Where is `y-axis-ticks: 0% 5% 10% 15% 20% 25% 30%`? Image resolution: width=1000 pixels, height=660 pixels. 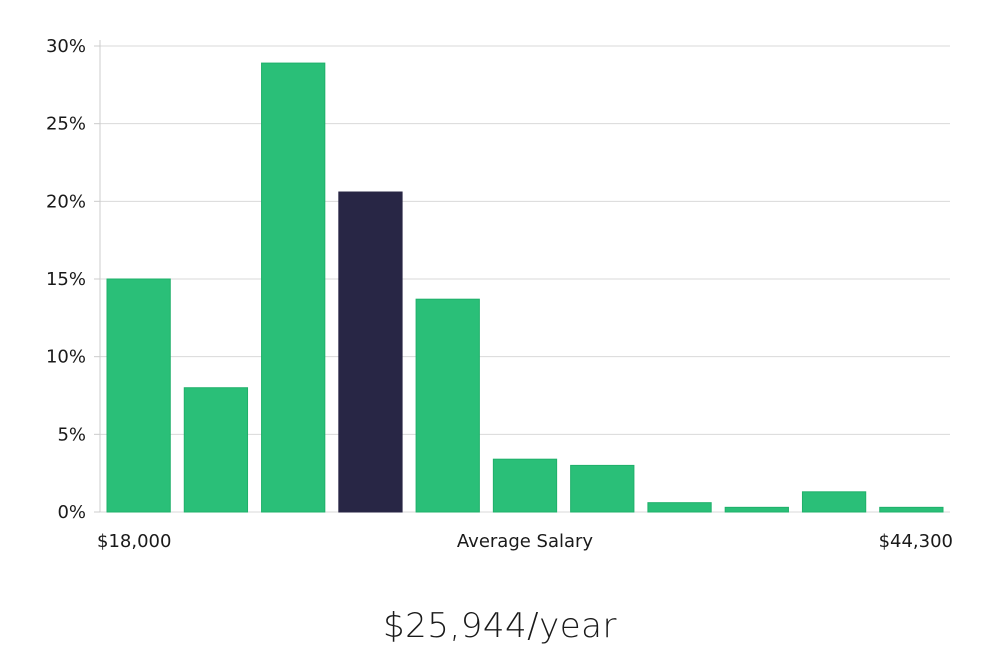
y-axis-ticks: 0% 5% 10% 15% 20% 25% 30% is located at coordinates (73, 279).